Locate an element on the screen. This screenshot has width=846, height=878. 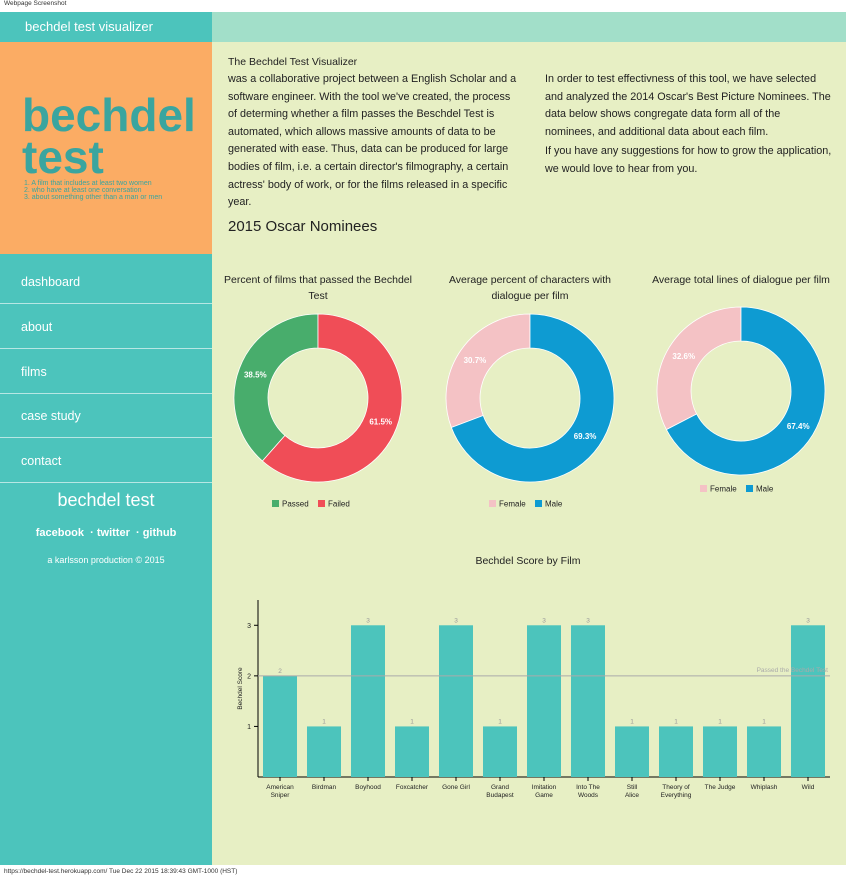
slice-label: 32.6% is located at coordinates (683, 356).